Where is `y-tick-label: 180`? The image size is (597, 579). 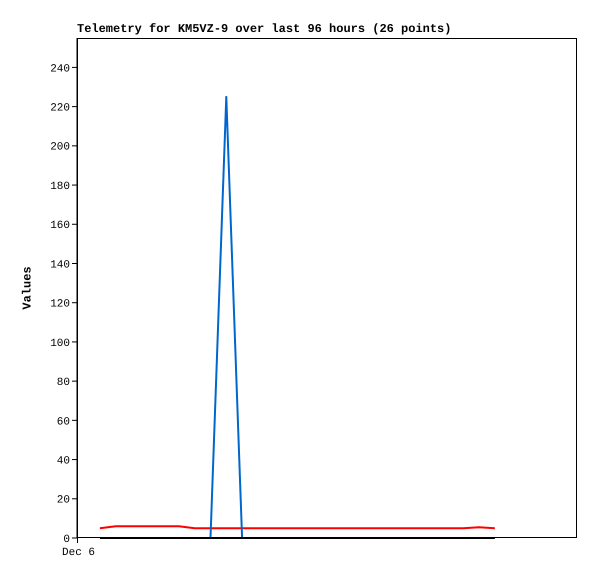 y-tick-label: 180 is located at coordinates (60, 186).